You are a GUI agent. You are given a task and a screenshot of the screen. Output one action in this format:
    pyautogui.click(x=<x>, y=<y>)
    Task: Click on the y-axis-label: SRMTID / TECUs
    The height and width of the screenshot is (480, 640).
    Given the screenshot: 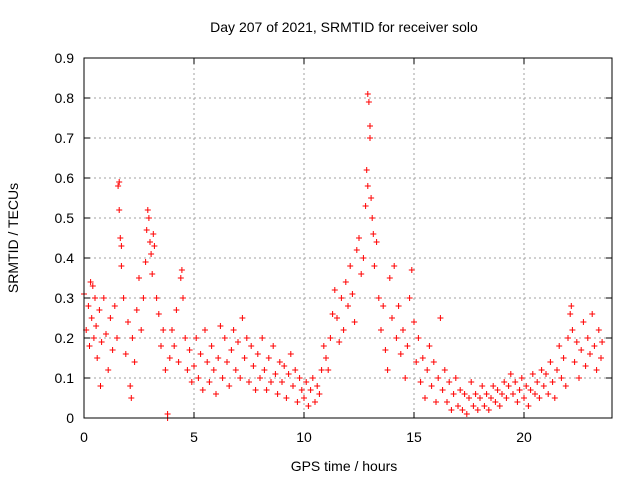 What is the action you would take?
    pyautogui.click(x=13, y=238)
    